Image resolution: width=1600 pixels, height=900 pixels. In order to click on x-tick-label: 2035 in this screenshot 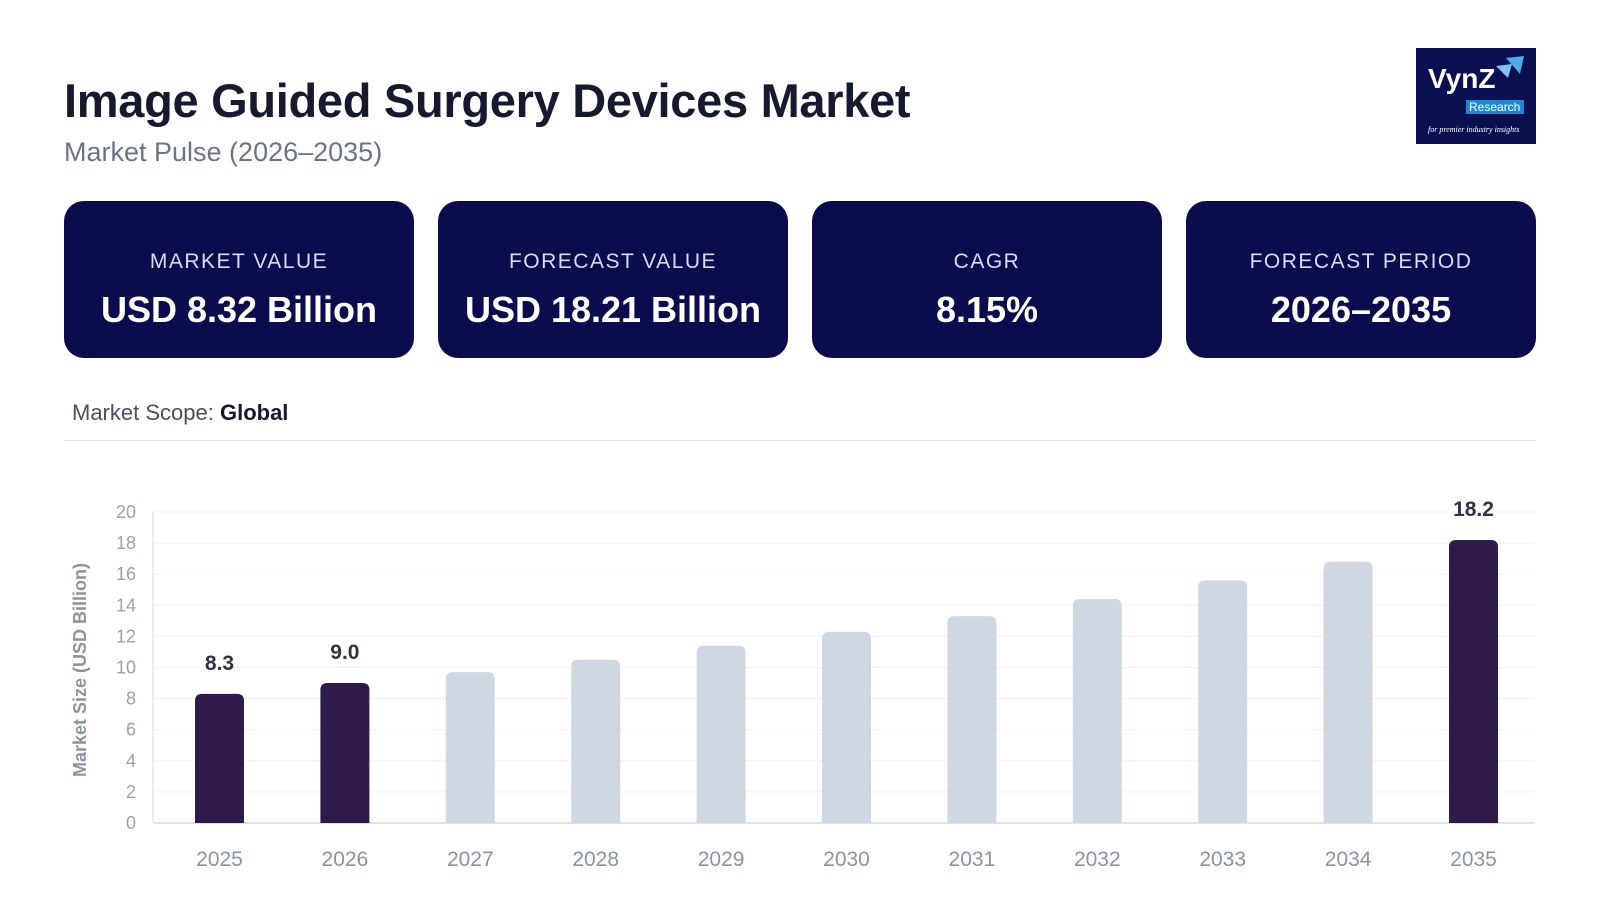, I will do `click(1473, 859)`.